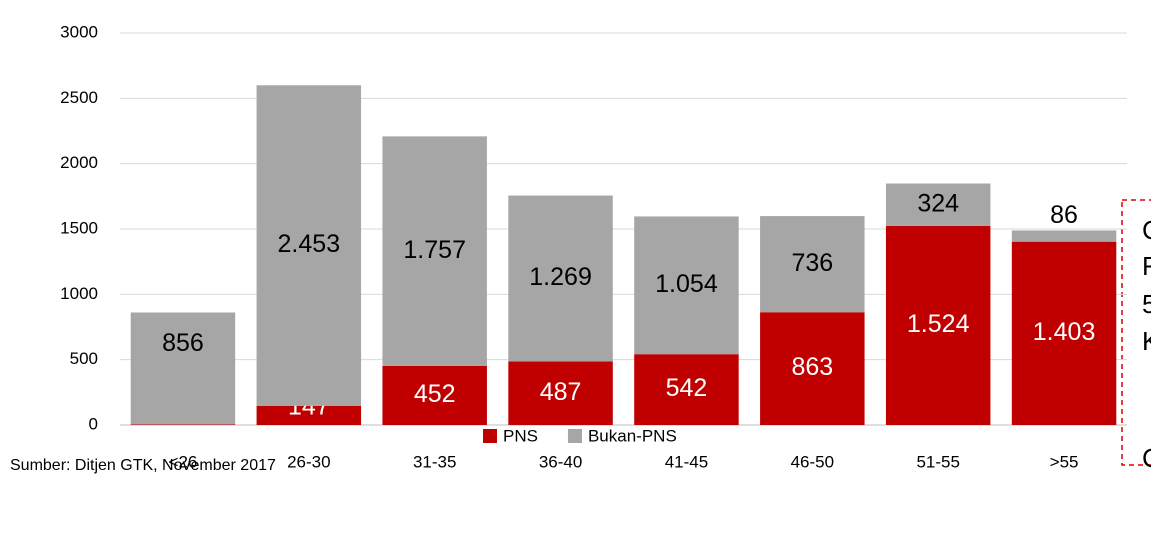 The image size is (1151, 535). Describe the element at coordinates (84, 358) in the screenshot. I see `y-tick-label: 500` at that location.